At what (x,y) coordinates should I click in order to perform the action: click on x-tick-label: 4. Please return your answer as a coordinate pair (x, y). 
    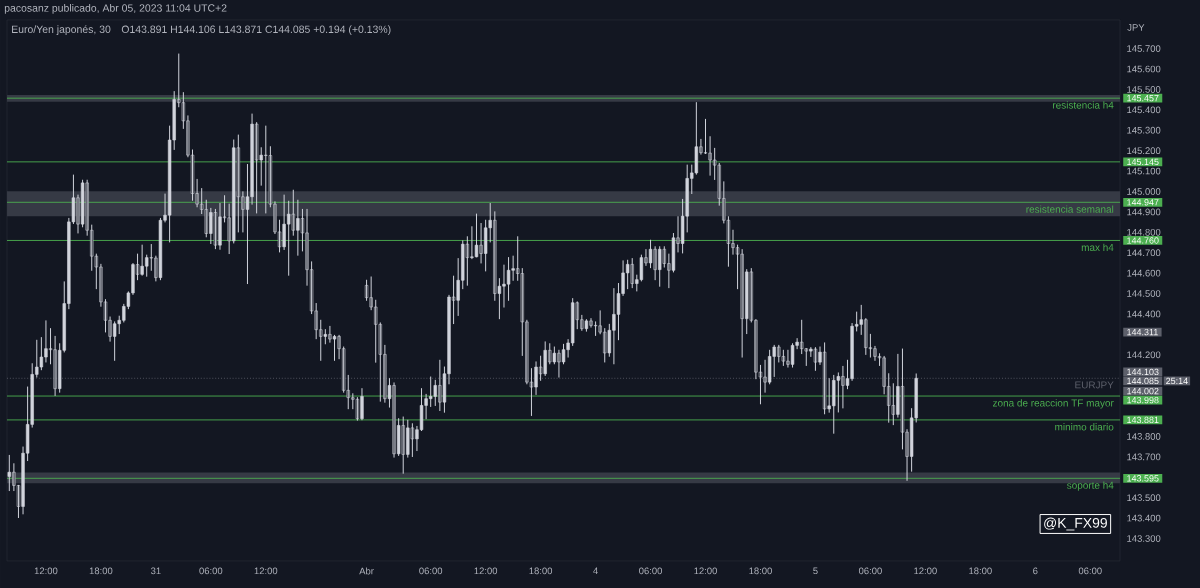
    Looking at the image, I should click on (595, 571).